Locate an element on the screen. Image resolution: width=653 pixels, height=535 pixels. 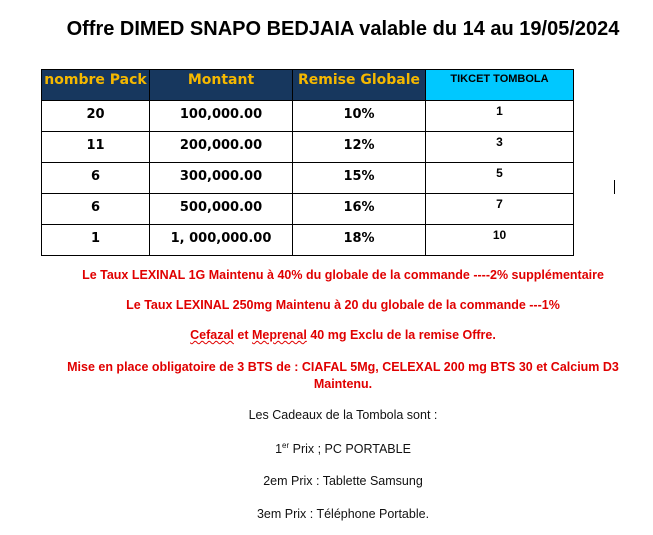
note-mise-en-place-2: Maintenu. is located at coordinates (343, 384).